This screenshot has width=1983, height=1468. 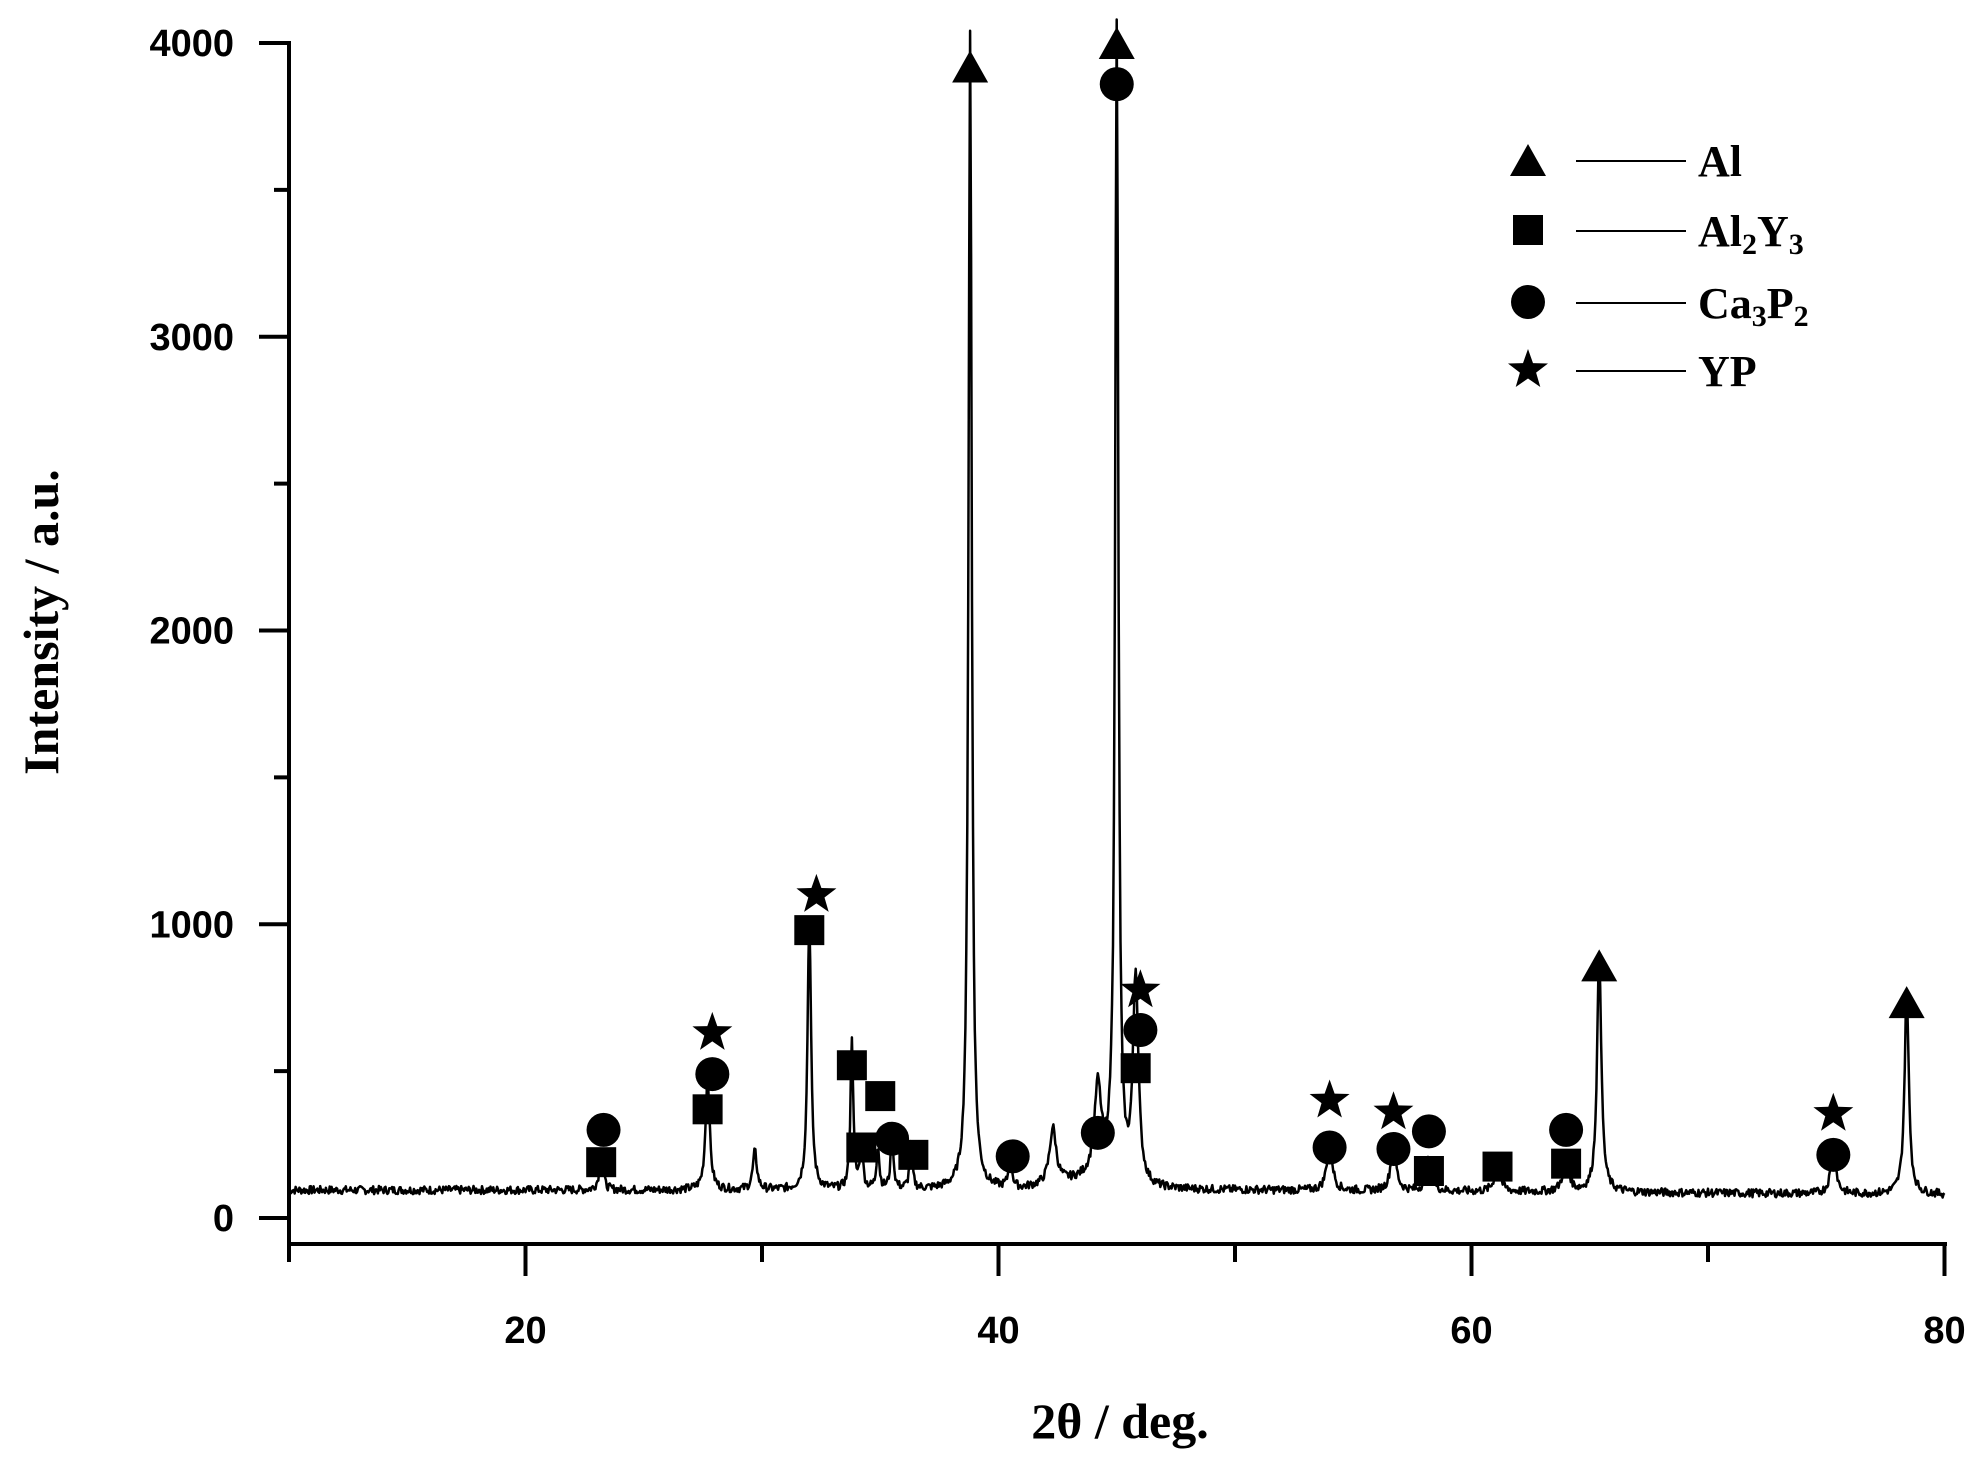 I want to click on x-tick-label: 60, so click(x=1471, y=1331).